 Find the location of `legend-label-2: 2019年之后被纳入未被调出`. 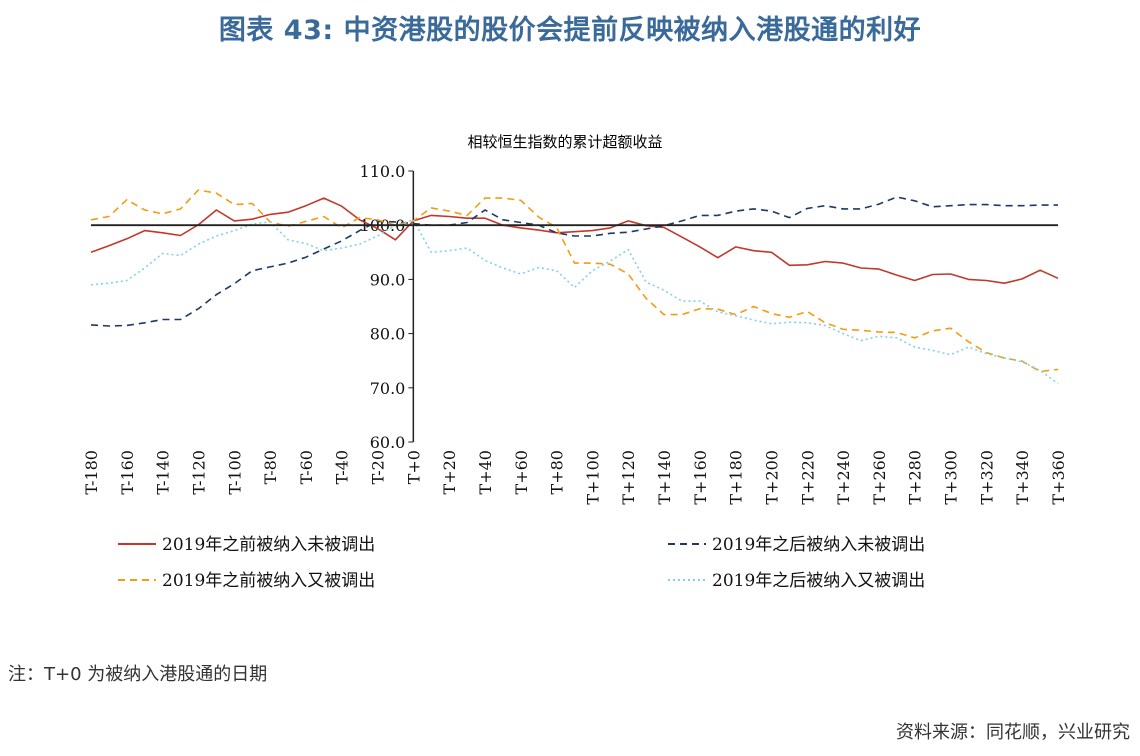

legend-label-2: 2019年之后被纳入未被调出 is located at coordinates (818, 545).